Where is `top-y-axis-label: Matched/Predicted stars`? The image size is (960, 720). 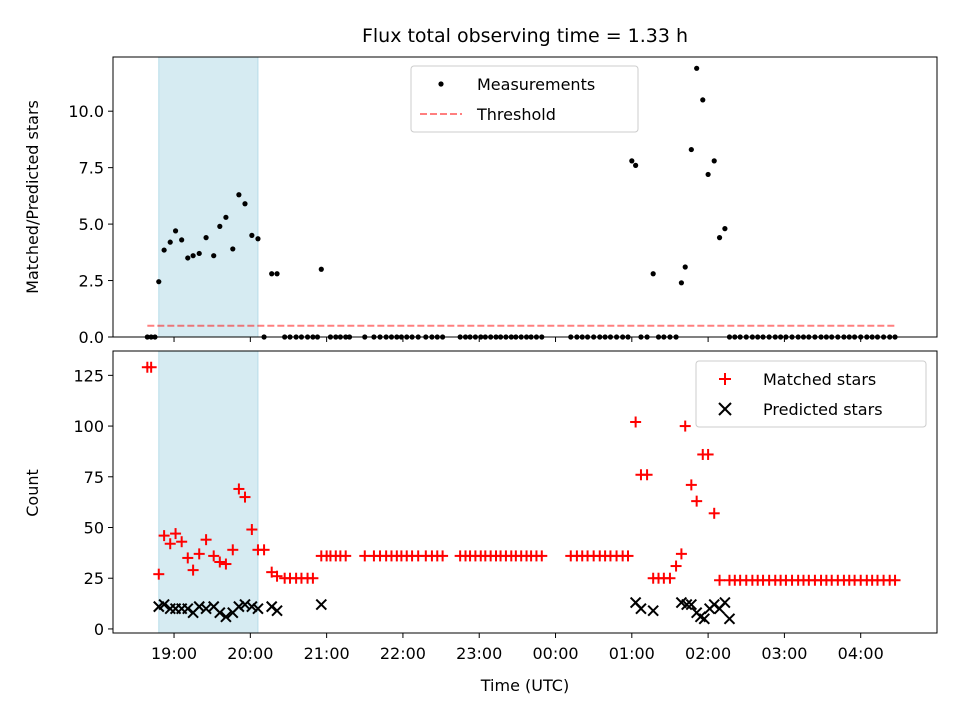 top-y-axis-label: Matched/Predicted stars is located at coordinates (32, 197).